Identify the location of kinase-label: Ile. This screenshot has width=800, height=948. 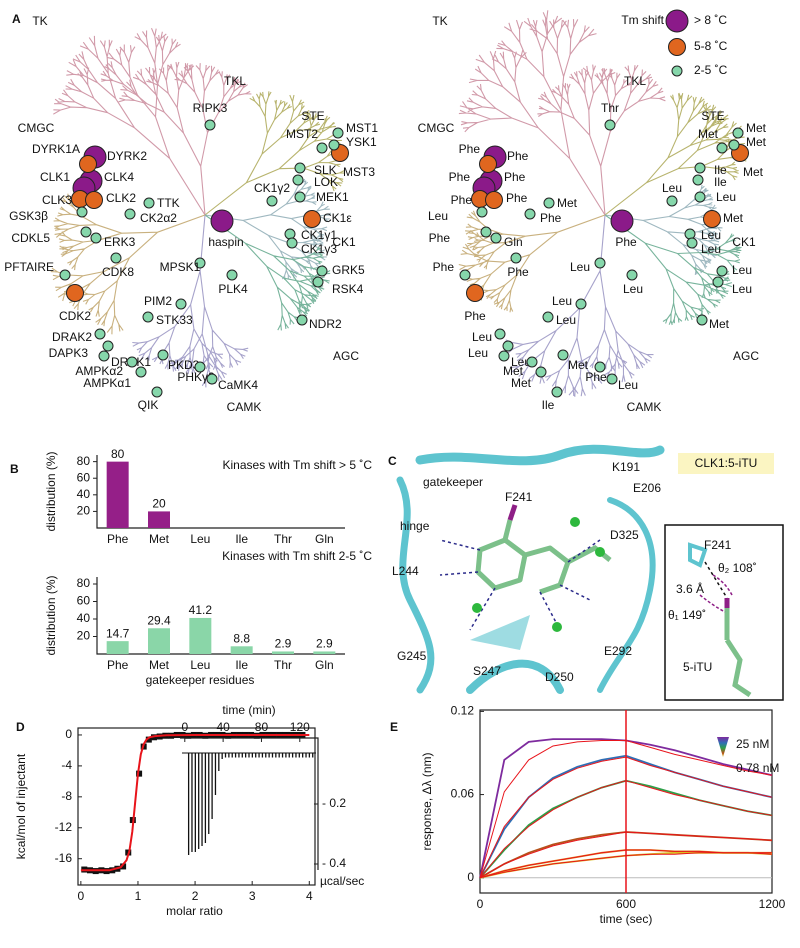
(720, 170).